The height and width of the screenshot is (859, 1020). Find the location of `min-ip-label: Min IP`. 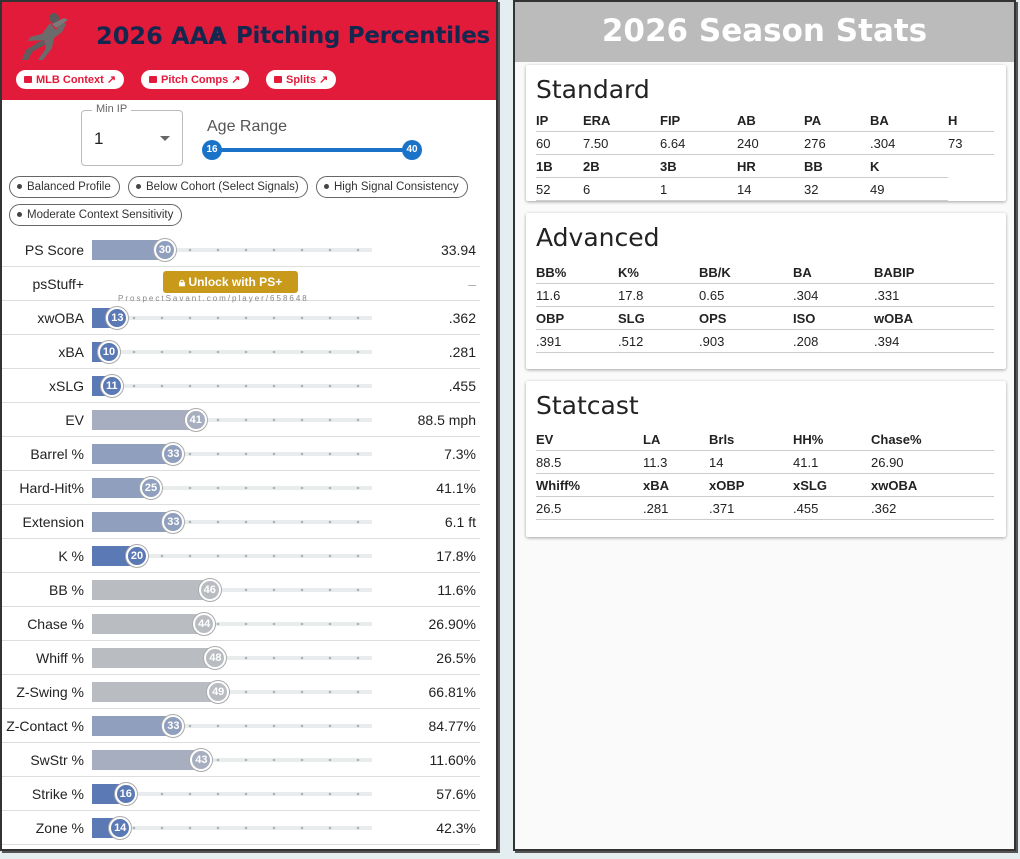

min-ip-label: Min IP is located at coordinates (112, 109).